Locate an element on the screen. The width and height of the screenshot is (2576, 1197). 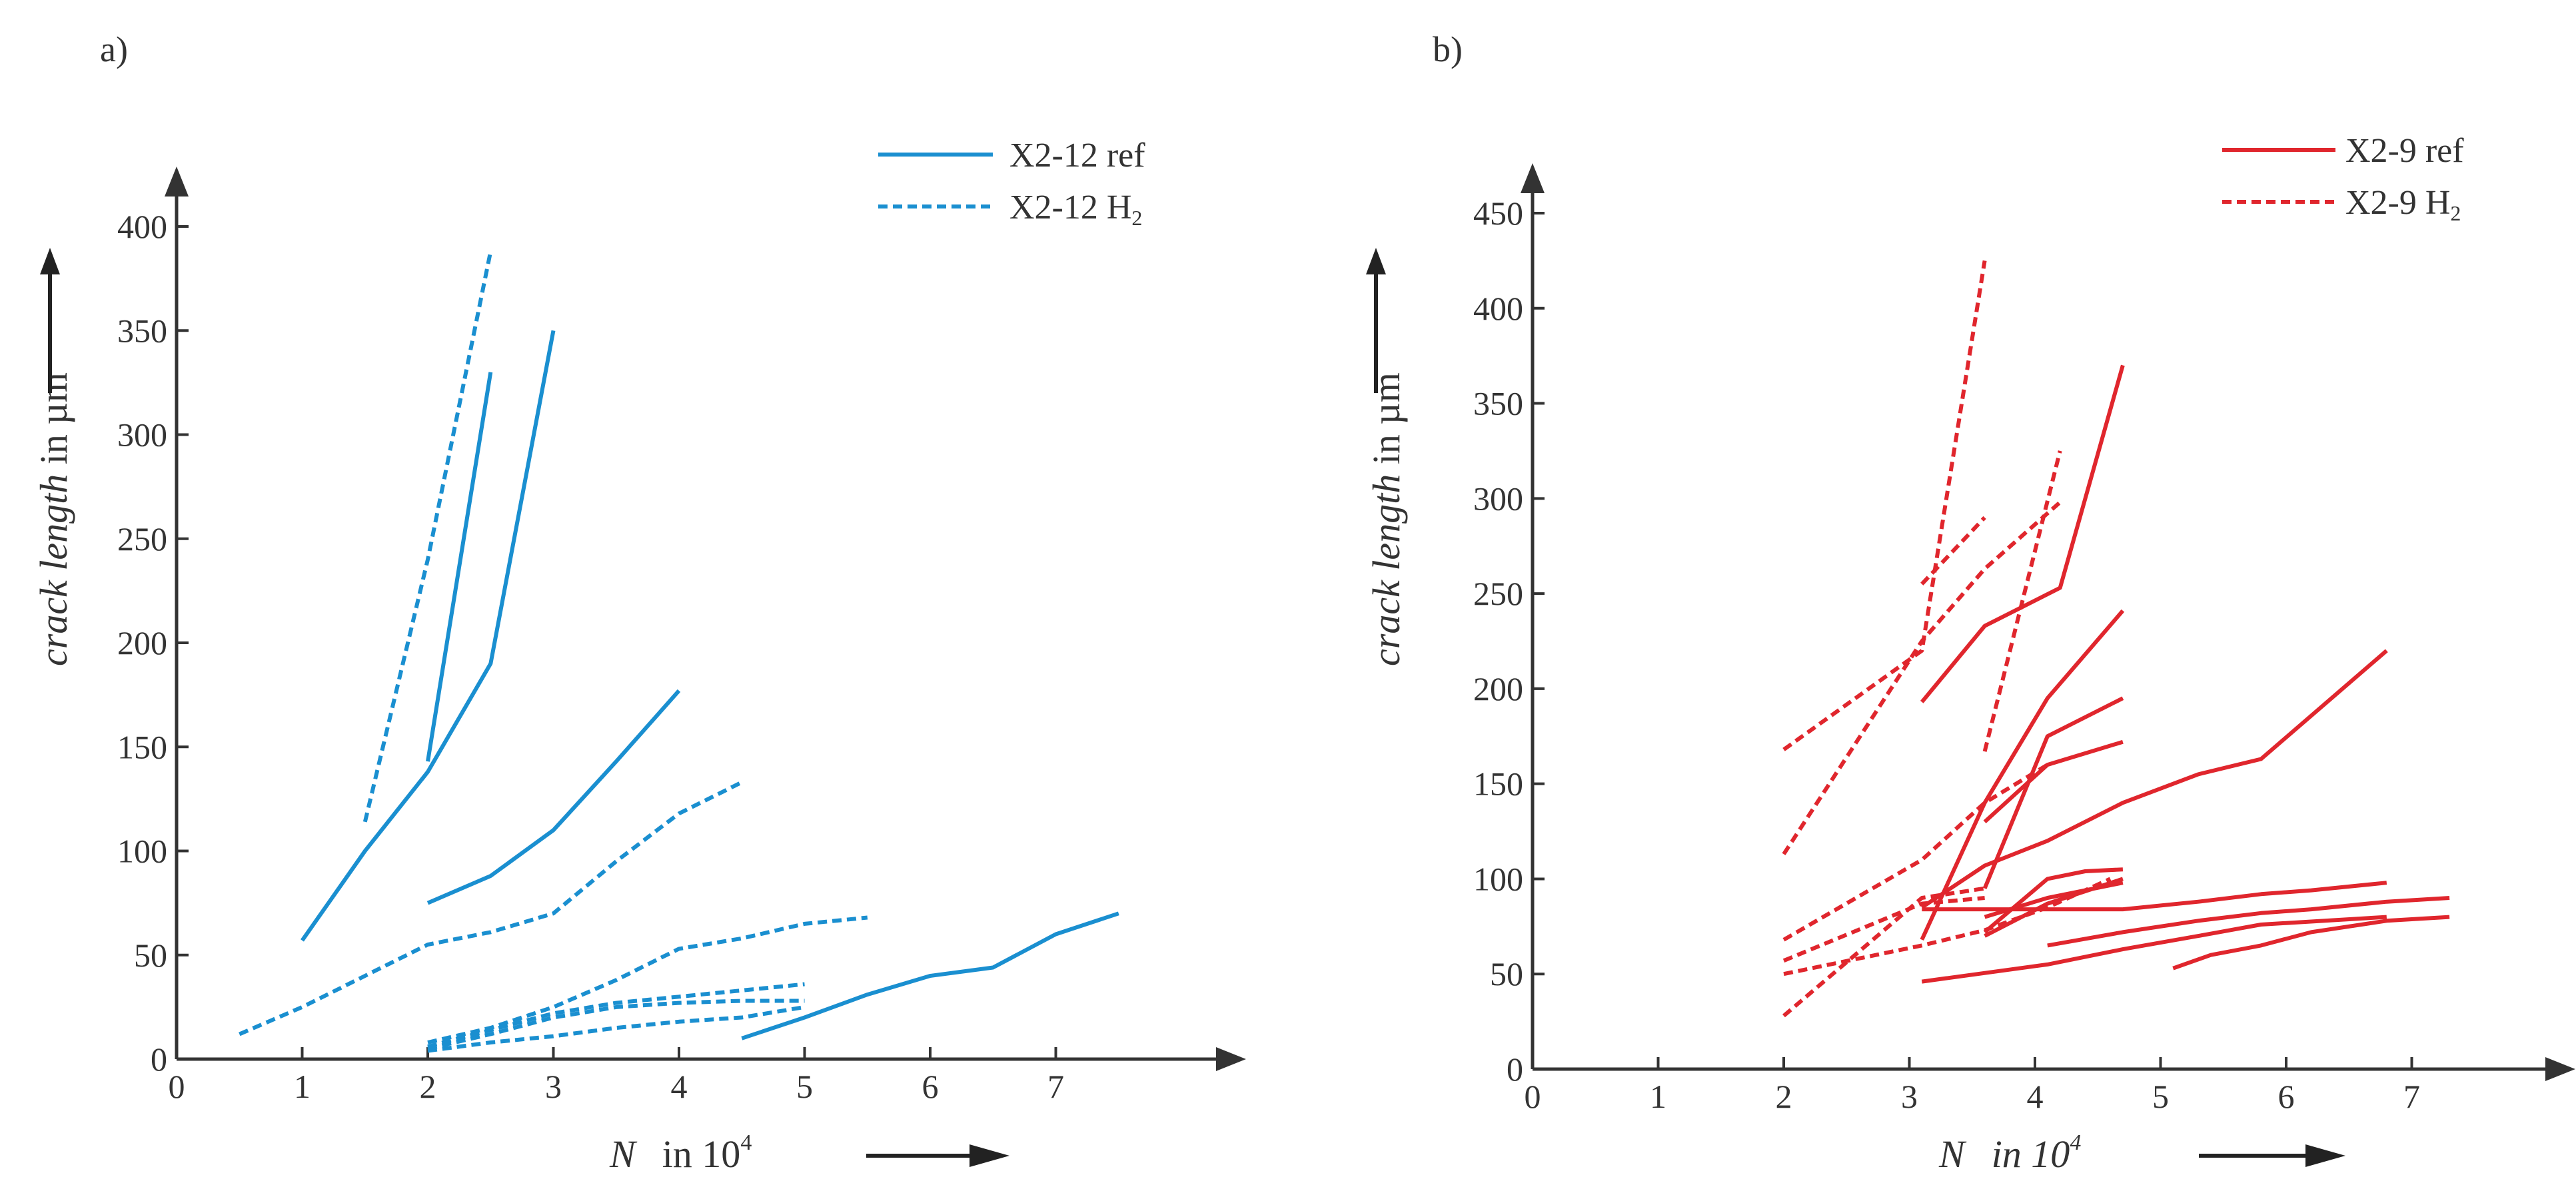
panel-a-legend-text-h2: X2-12 H is located at coordinates (1070, 207).